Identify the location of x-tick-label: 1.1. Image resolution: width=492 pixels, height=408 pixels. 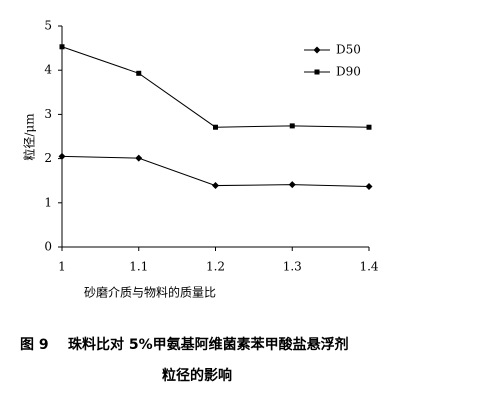
(138, 267).